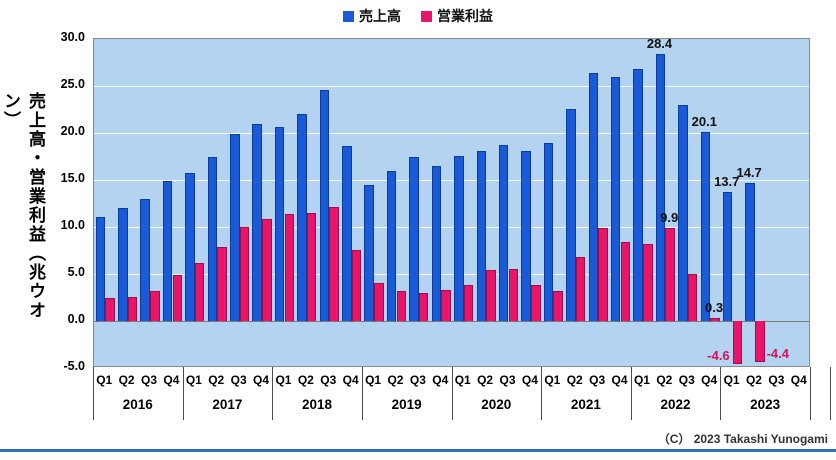 The image size is (836, 460). I want to click on year-label-2019: 2019, so click(406, 404).